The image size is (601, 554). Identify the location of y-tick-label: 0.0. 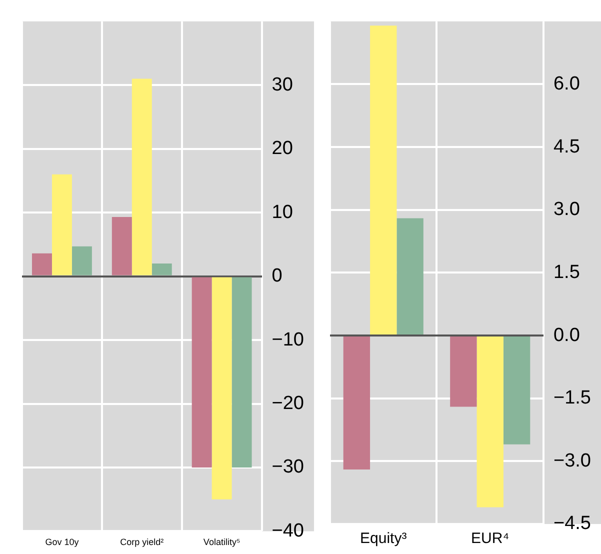
(566, 335).